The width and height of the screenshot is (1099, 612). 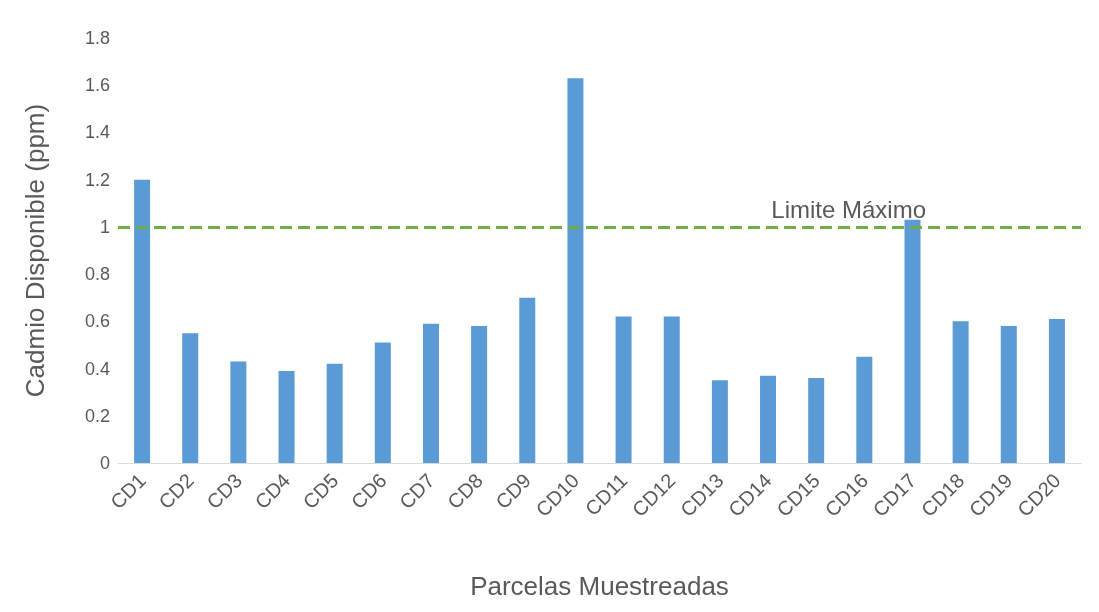 I want to click on x-tick-label: CD4, so click(x=272, y=491).